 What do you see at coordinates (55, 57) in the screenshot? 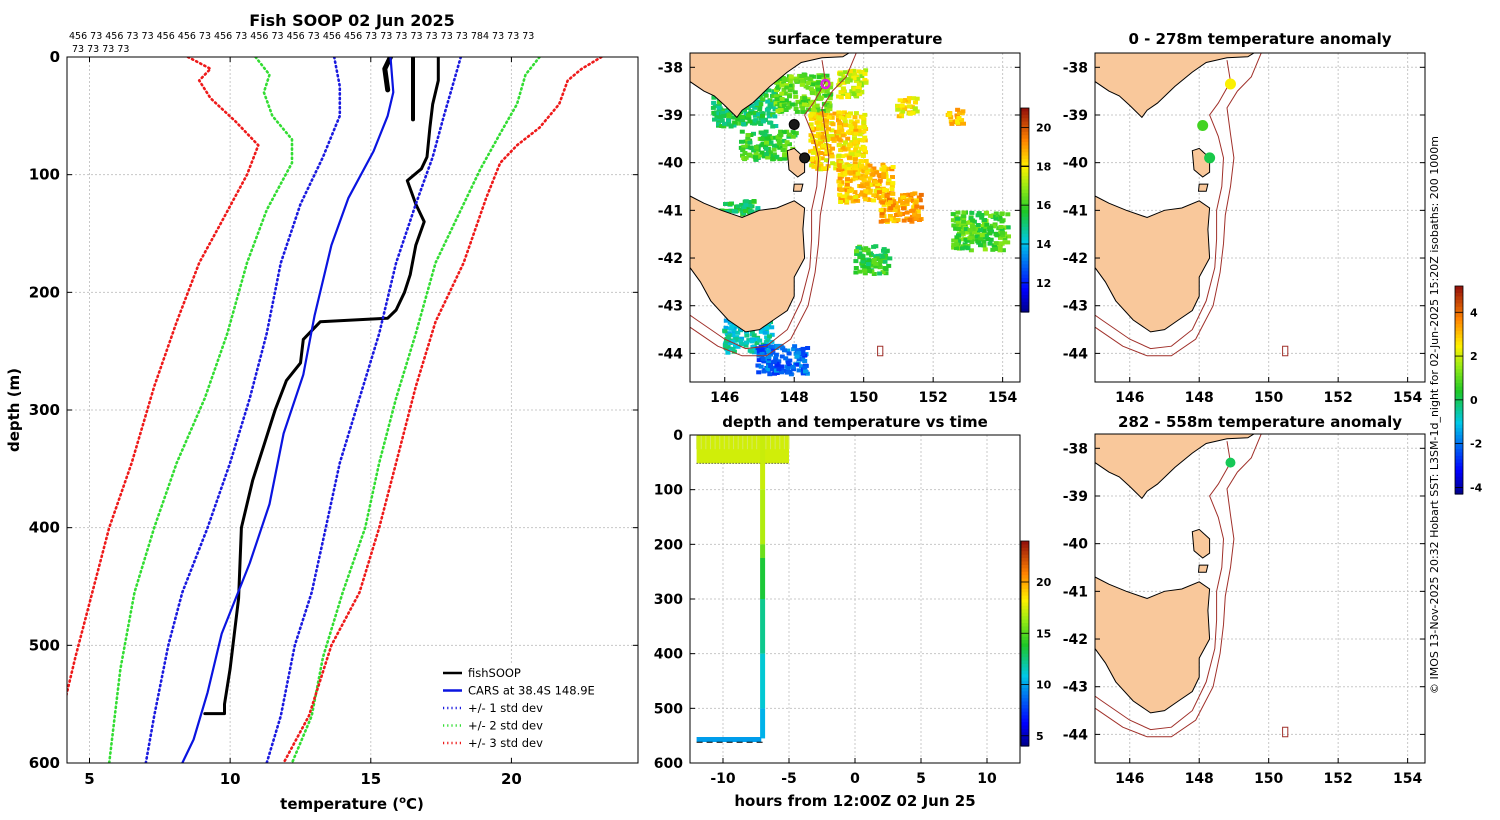
I see `profile-ytick-label: 0` at bounding box center [55, 57].